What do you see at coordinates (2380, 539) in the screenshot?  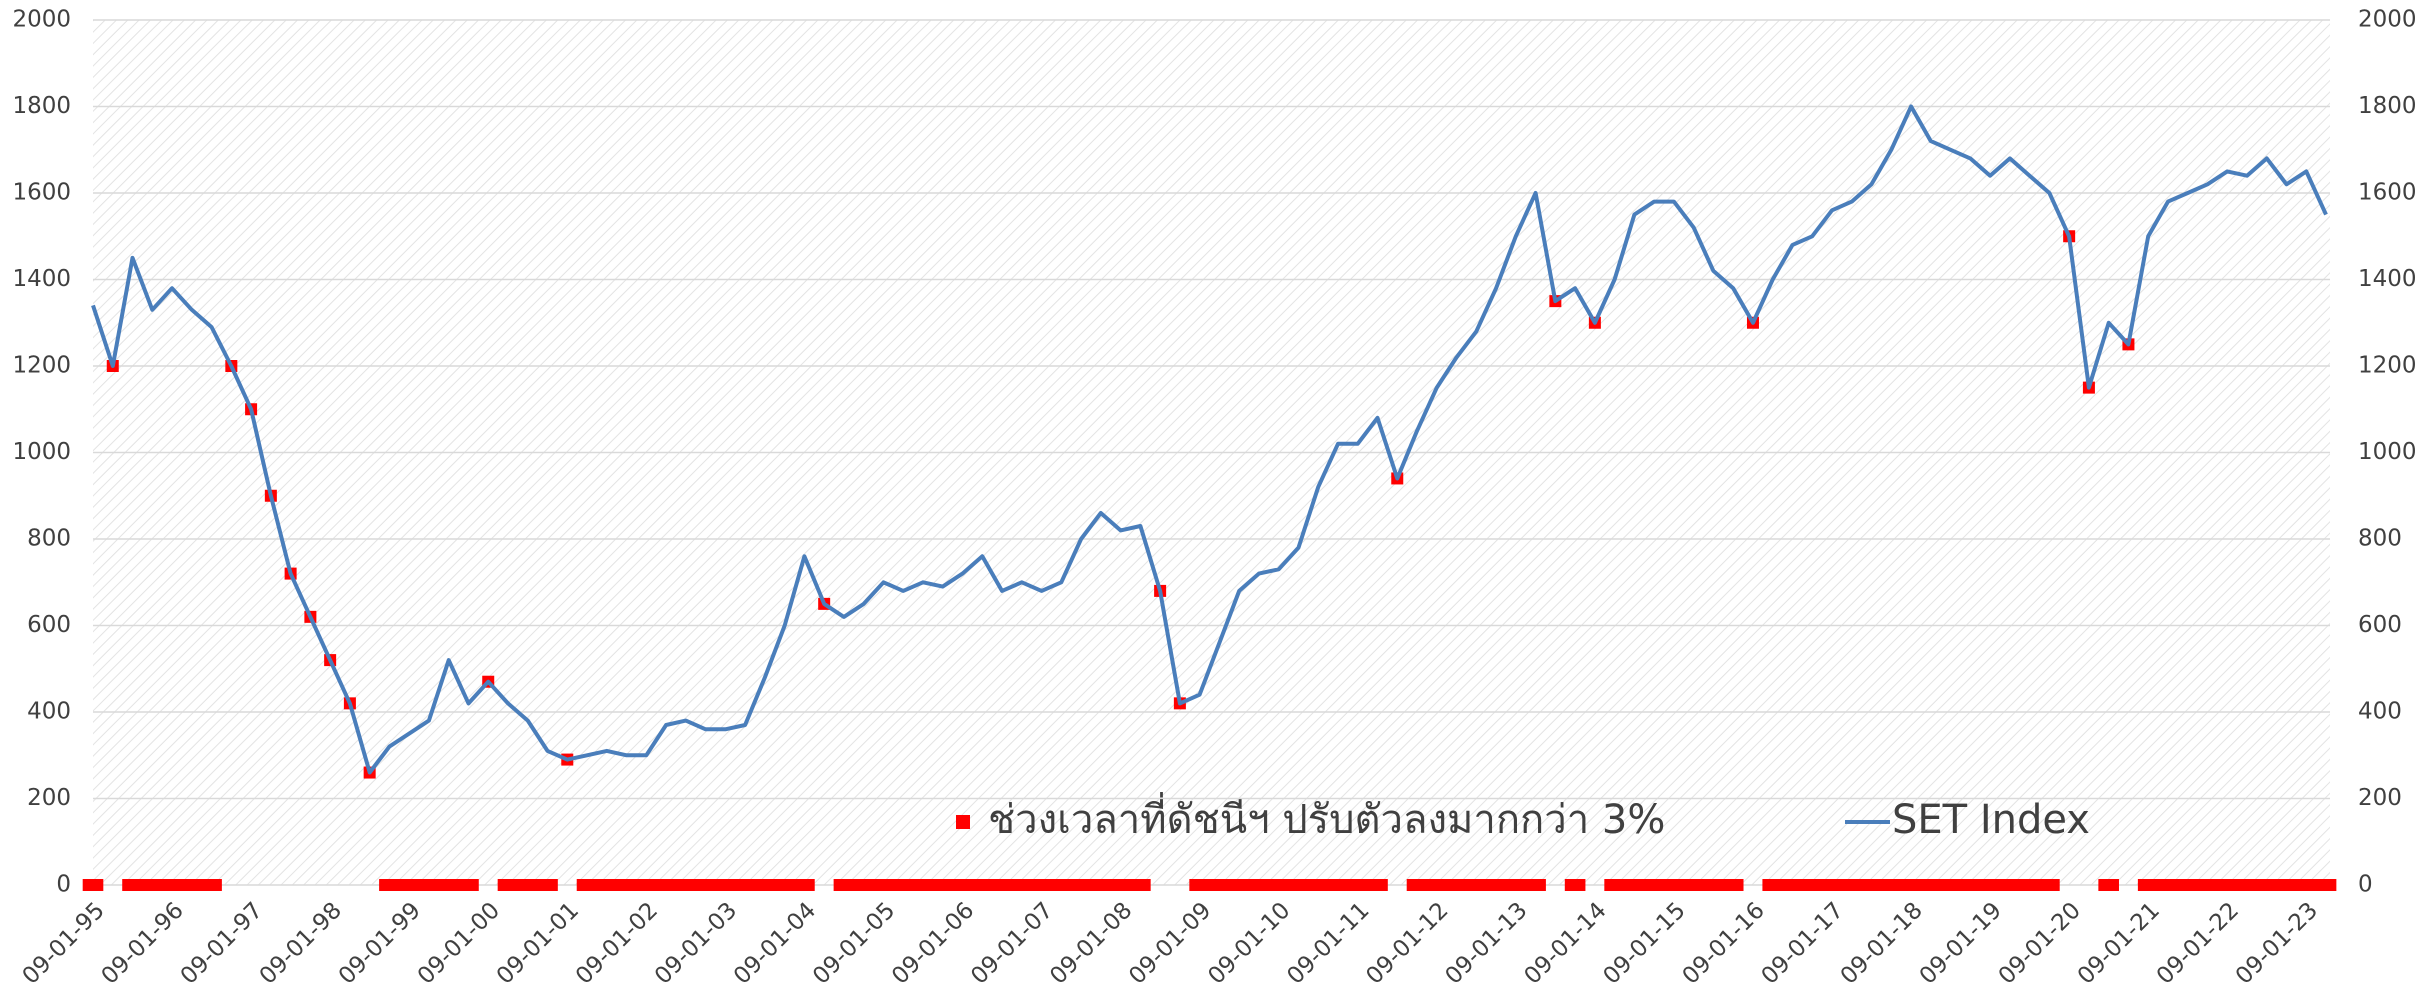 I see `y2-tick-label: 800` at bounding box center [2380, 539].